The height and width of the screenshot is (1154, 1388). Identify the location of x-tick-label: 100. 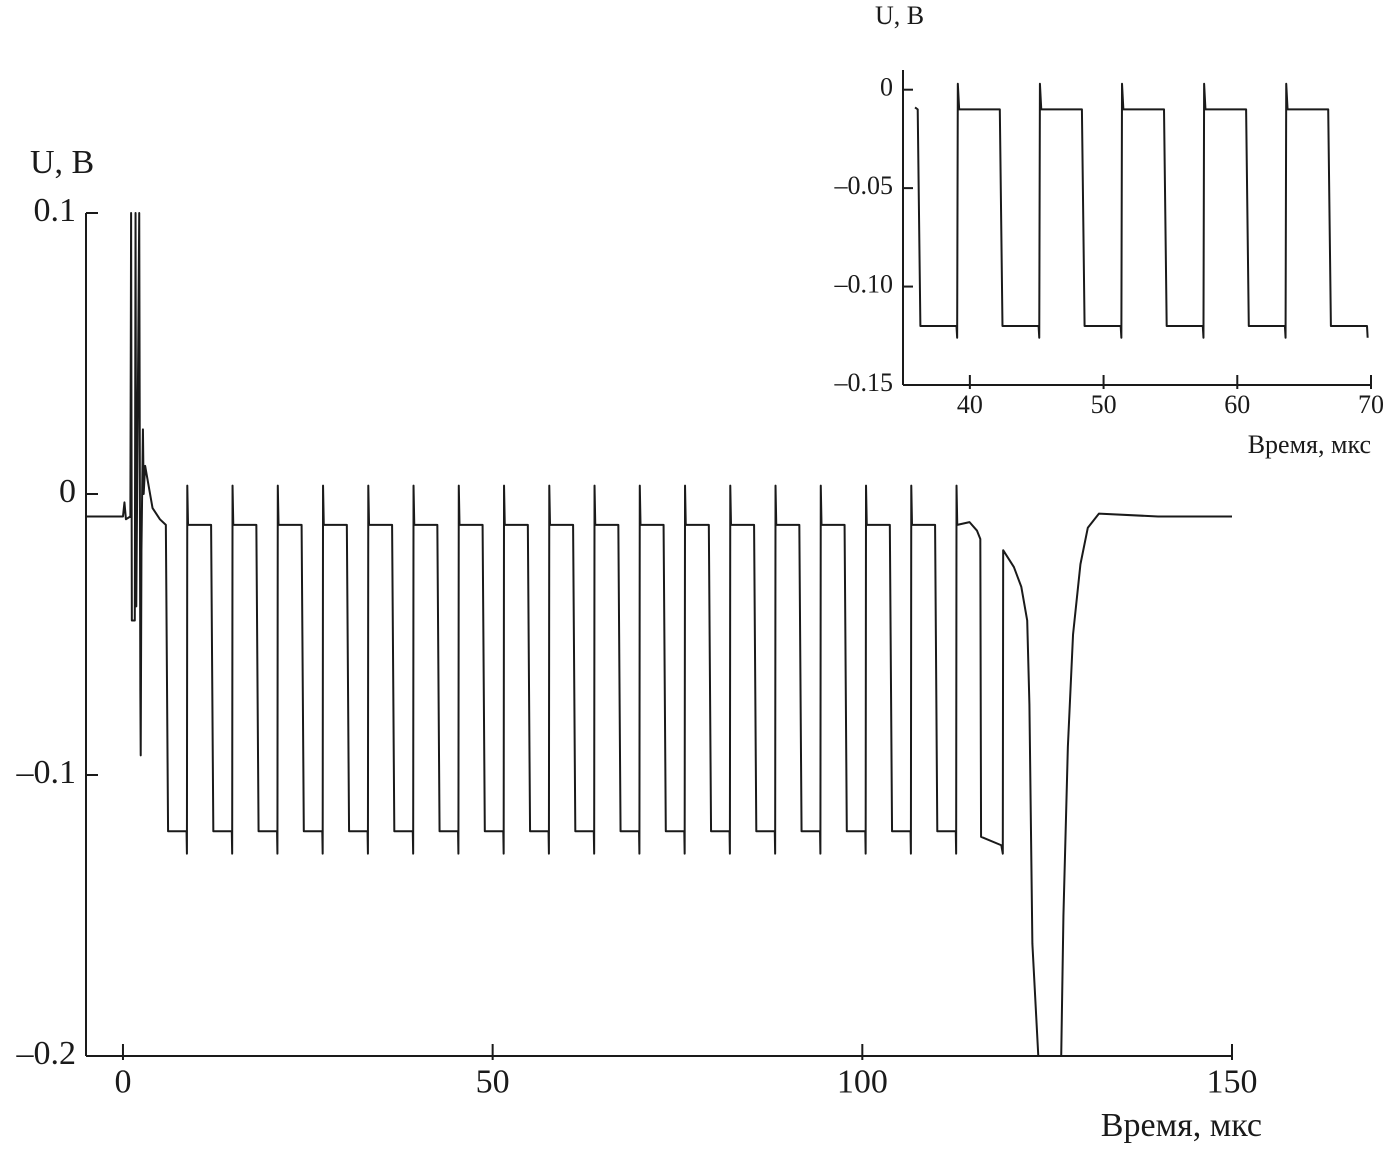
(862, 1082).